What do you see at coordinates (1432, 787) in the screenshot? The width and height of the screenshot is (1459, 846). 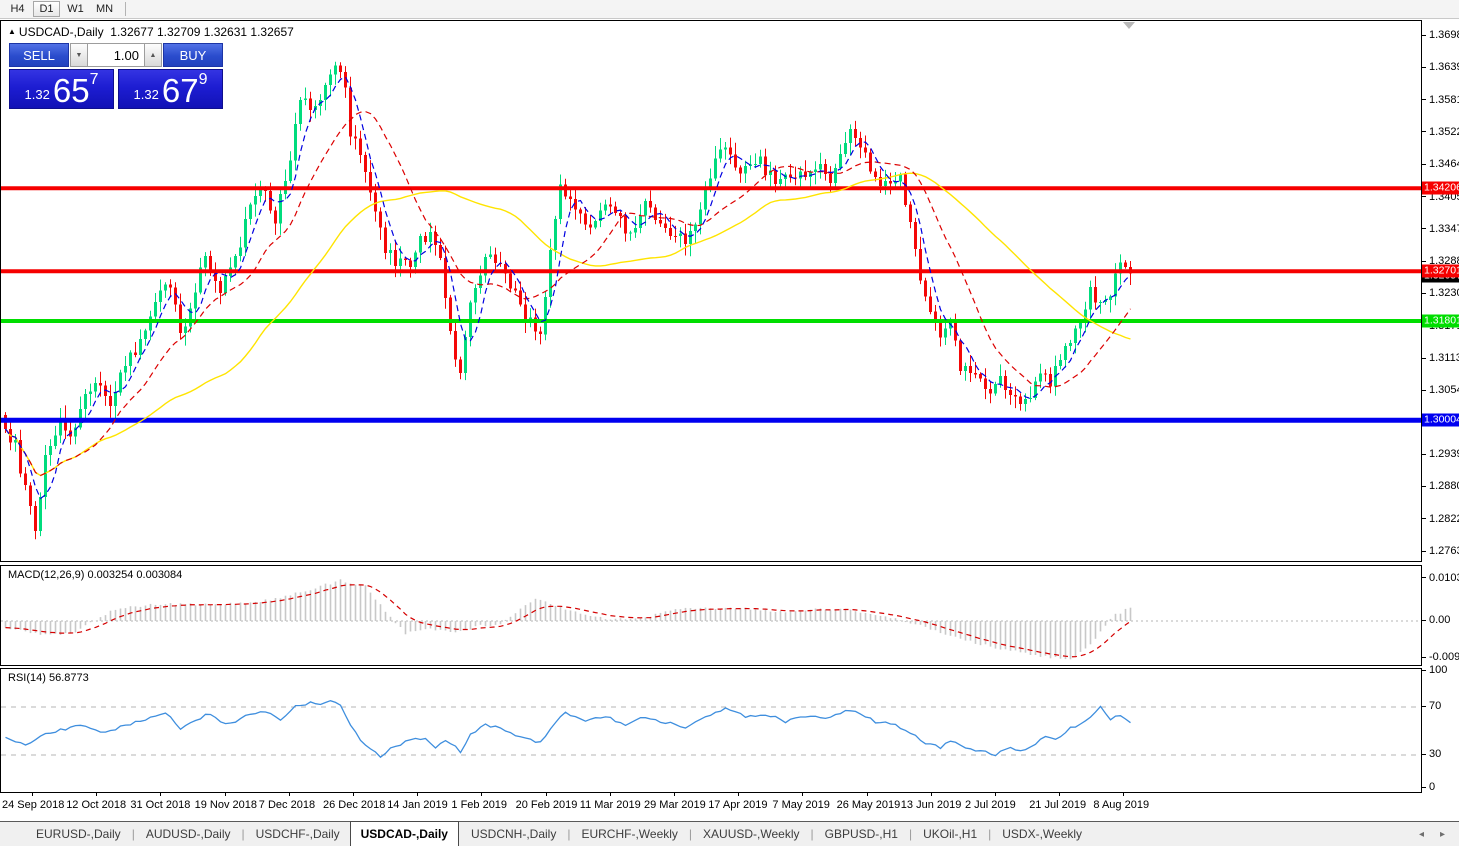 I see `axis-tick-label: 0` at bounding box center [1432, 787].